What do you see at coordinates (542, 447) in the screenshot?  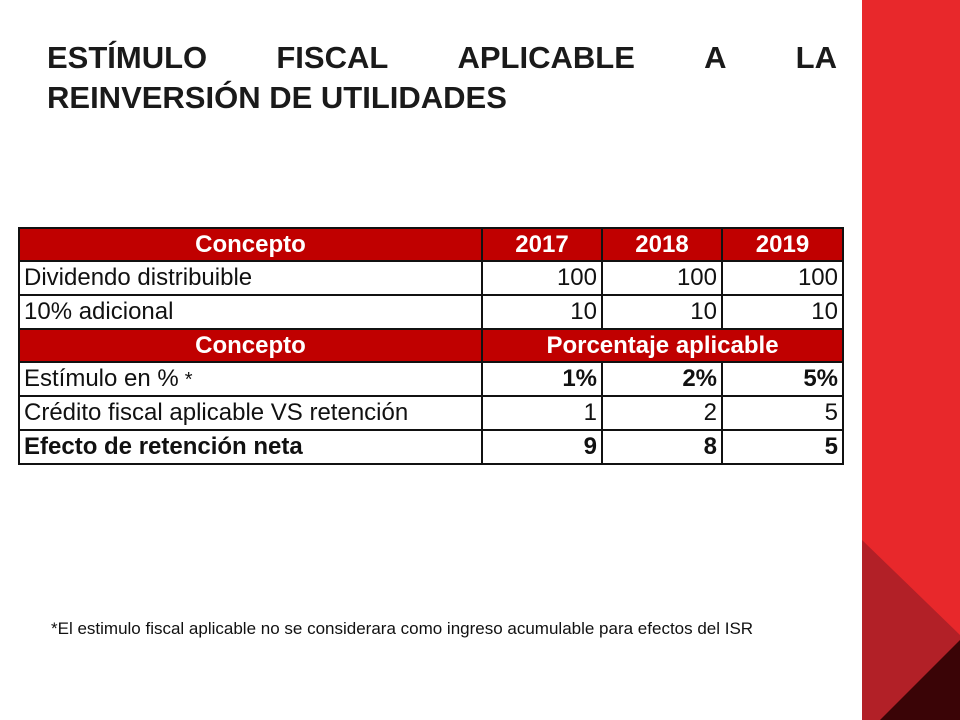 I see `table-cell: 9` at bounding box center [542, 447].